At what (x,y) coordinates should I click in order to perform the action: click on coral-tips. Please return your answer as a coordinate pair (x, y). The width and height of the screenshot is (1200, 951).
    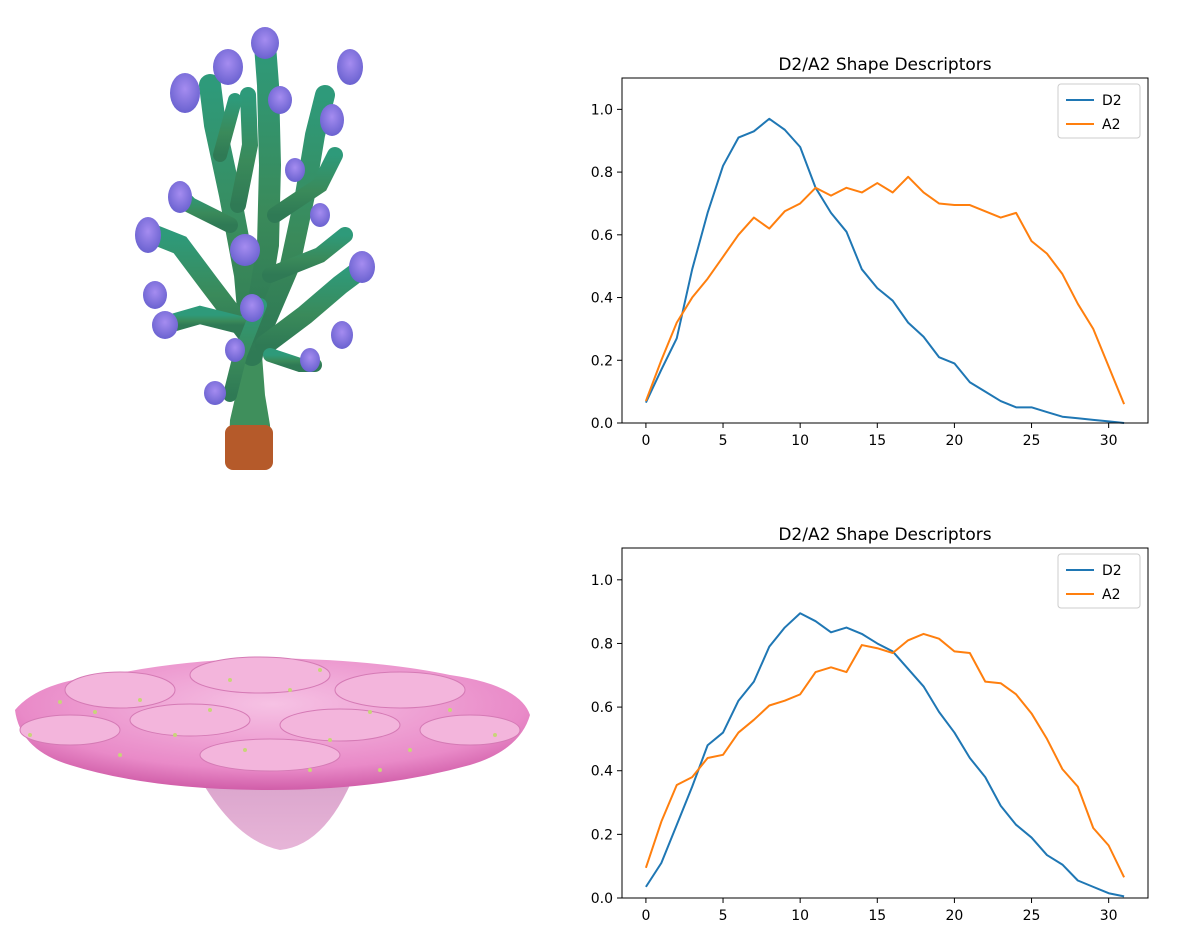
    Looking at the image, I should click on (255, 216).